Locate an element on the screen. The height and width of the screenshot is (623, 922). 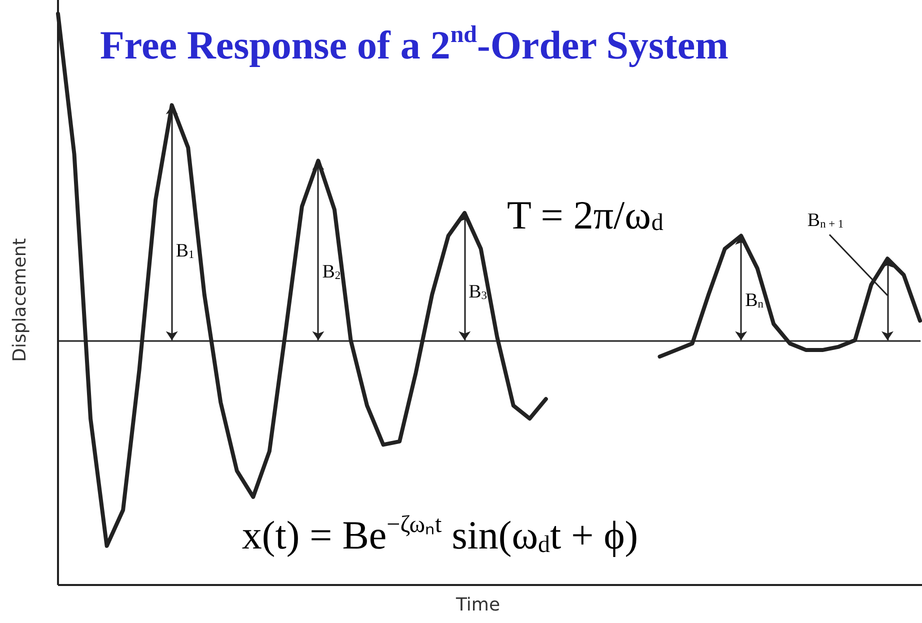
x-axis-title: Time is located at coordinates (477, 605).